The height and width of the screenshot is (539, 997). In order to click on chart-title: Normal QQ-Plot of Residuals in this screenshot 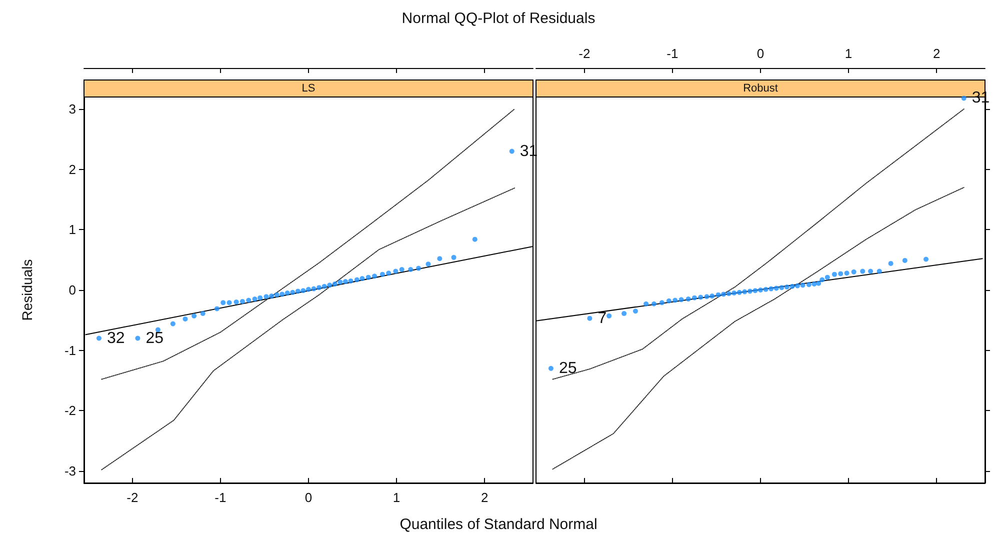, I will do `click(498, 18)`.